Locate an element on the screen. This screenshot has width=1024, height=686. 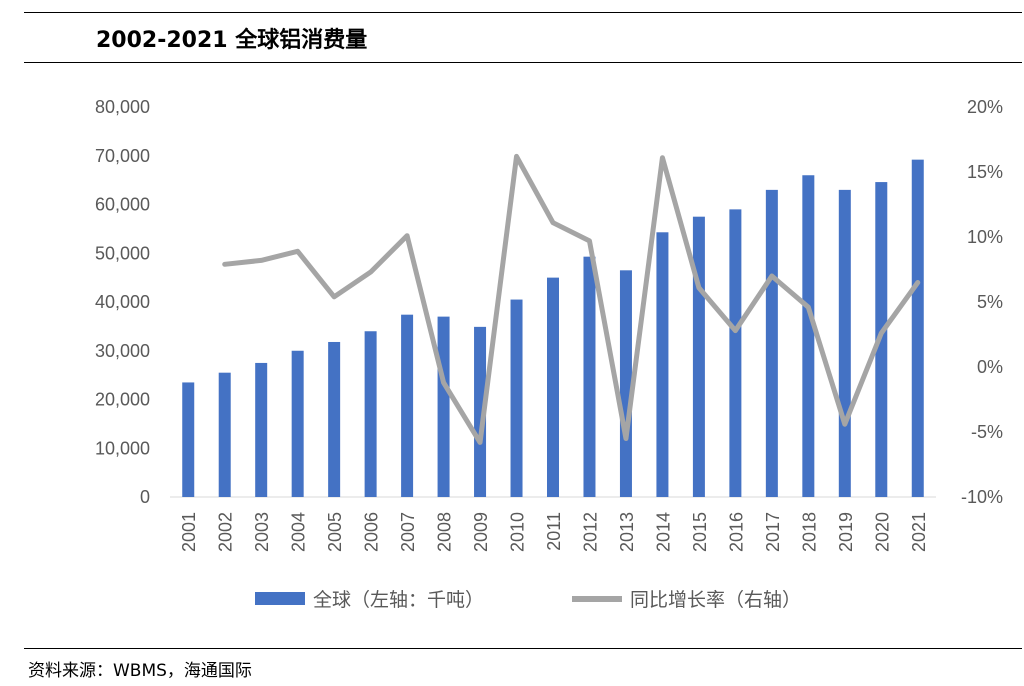
top-rule is located at coordinates (523, 12).